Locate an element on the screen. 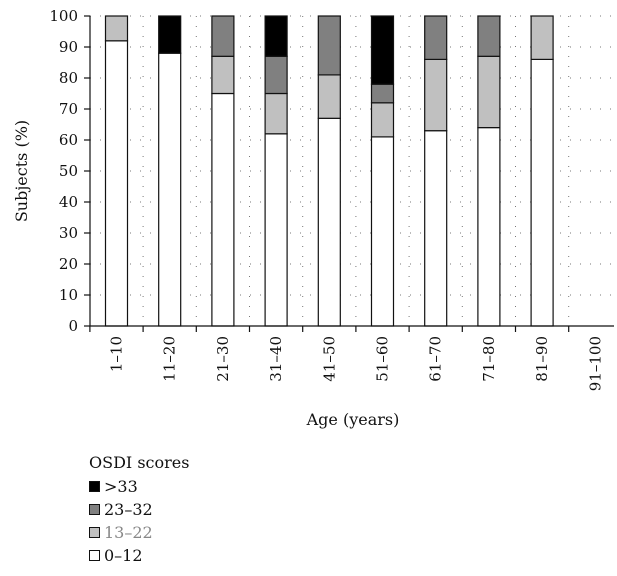 This screenshot has width=617, height=576. x-tick-label: 31–40 is located at coordinates (276, 359).